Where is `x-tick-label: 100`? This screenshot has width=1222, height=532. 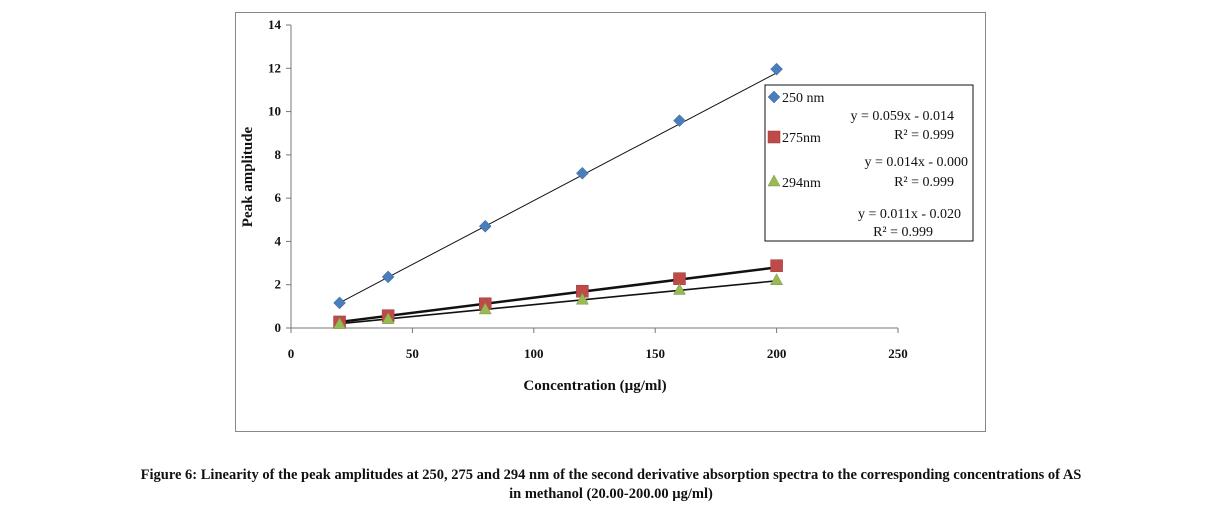 x-tick-label: 100 is located at coordinates (534, 353).